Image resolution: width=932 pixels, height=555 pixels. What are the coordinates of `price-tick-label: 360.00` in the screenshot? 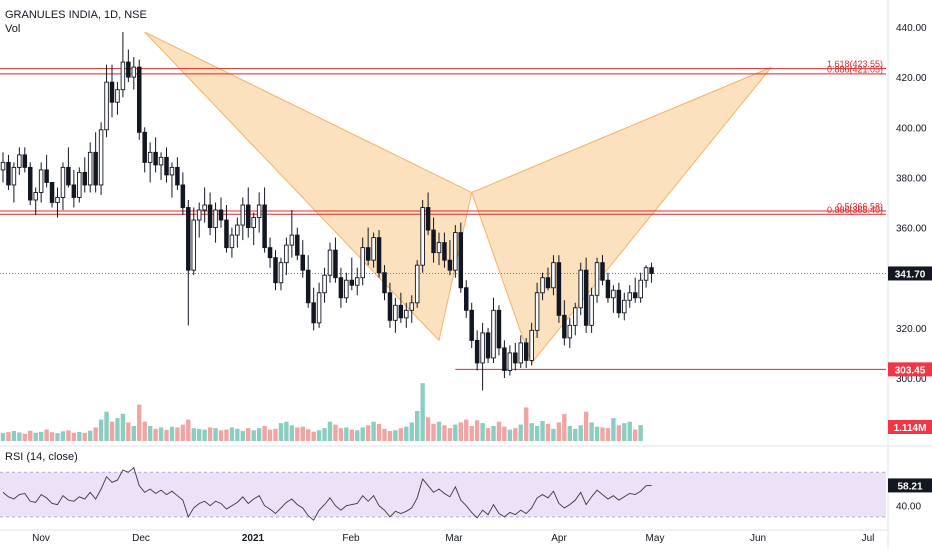 It's located at (911, 229).